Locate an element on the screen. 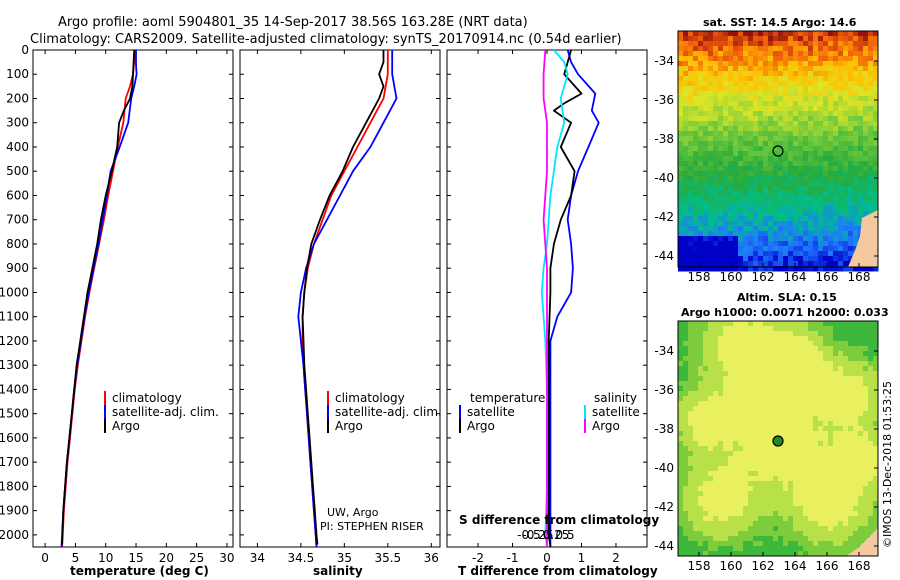 This screenshot has height=580, width=900. s-tick-label: -0.25 is located at coordinates (537, 535).